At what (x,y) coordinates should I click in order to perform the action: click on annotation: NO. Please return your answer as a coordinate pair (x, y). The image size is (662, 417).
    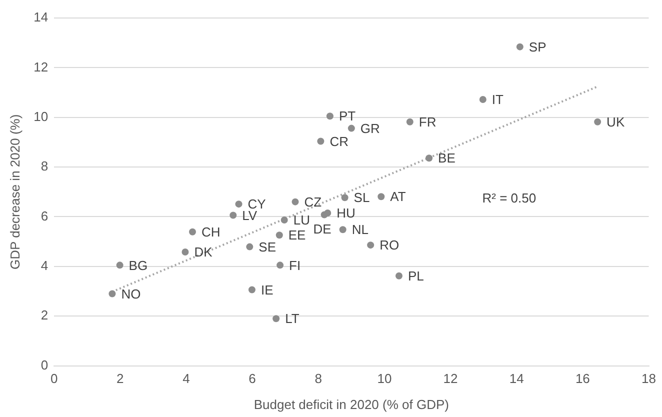
    Looking at the image, I should click on (131, 294).